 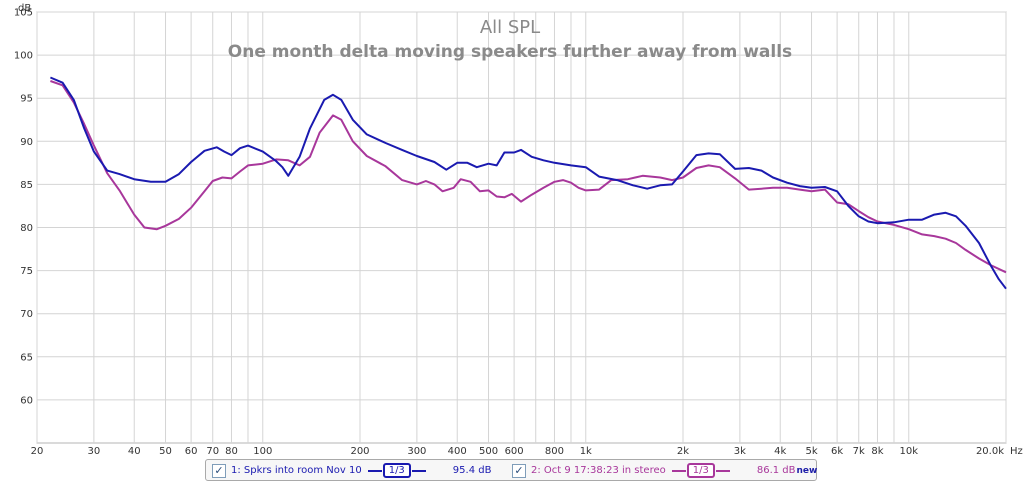 What do you see at coordinates (598, 470) in the screenshot?
I see `series-2-name: 2: Oct 9 17:38:23 in stereo` at bounding box center [598, 470].